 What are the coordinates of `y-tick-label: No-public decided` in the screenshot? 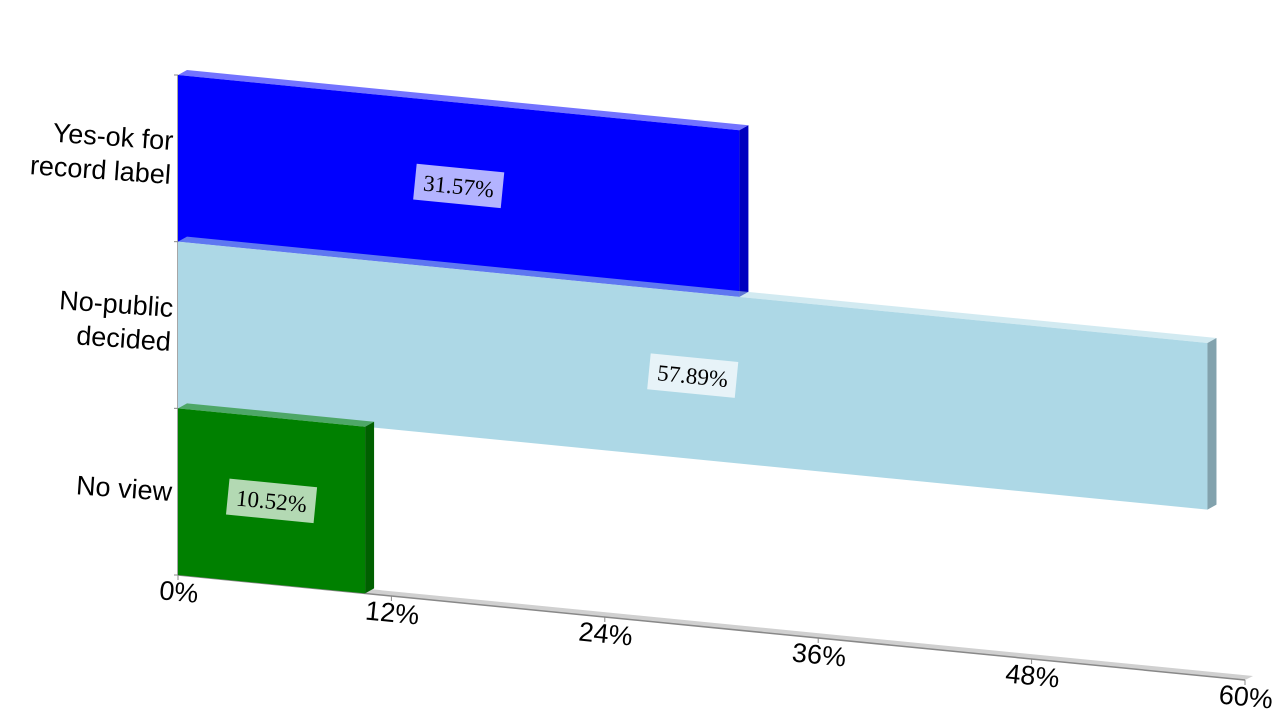 It's located at (116, 321).